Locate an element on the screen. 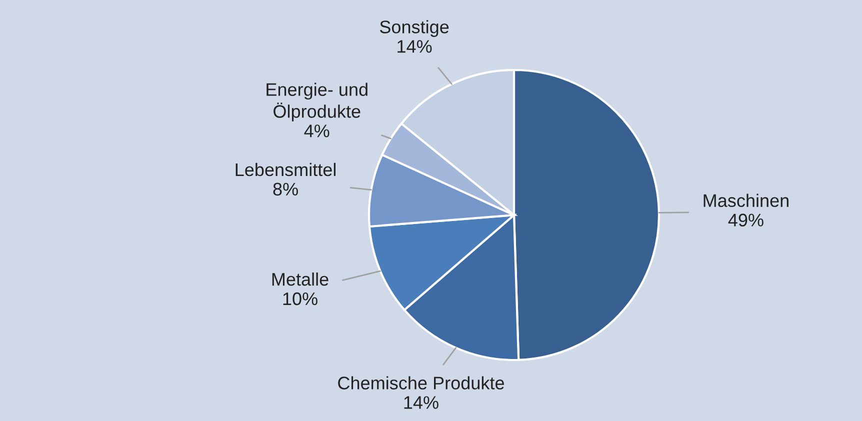 The width and height of the screenshot is (862, 421). slice-label: Sonstige is located at coordinates (414, 28).